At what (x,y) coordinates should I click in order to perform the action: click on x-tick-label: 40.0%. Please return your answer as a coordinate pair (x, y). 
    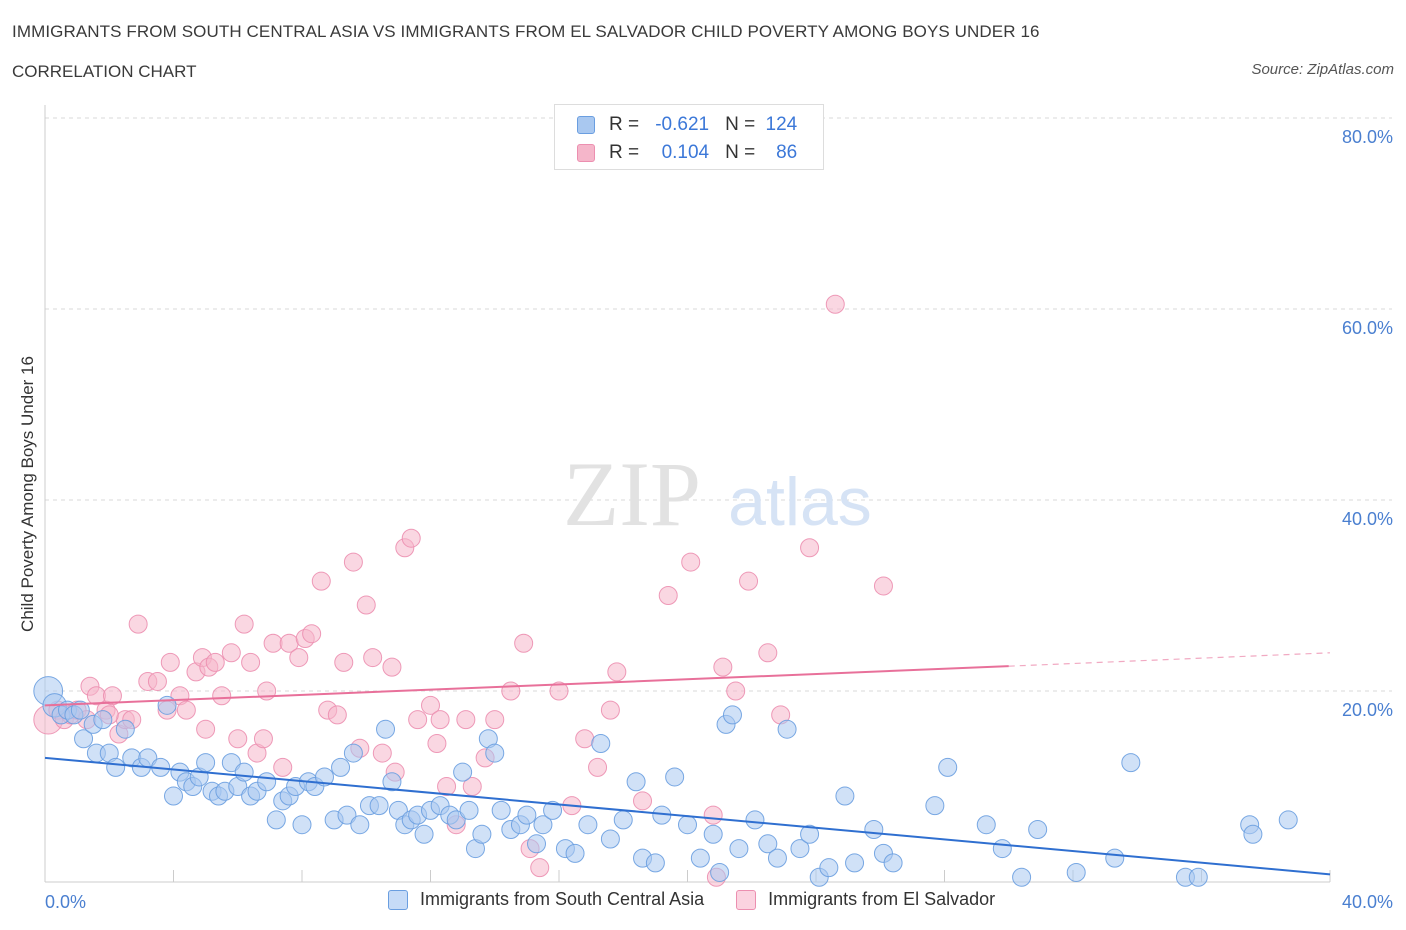
    Looking at the image, I should click on (1367, 902).